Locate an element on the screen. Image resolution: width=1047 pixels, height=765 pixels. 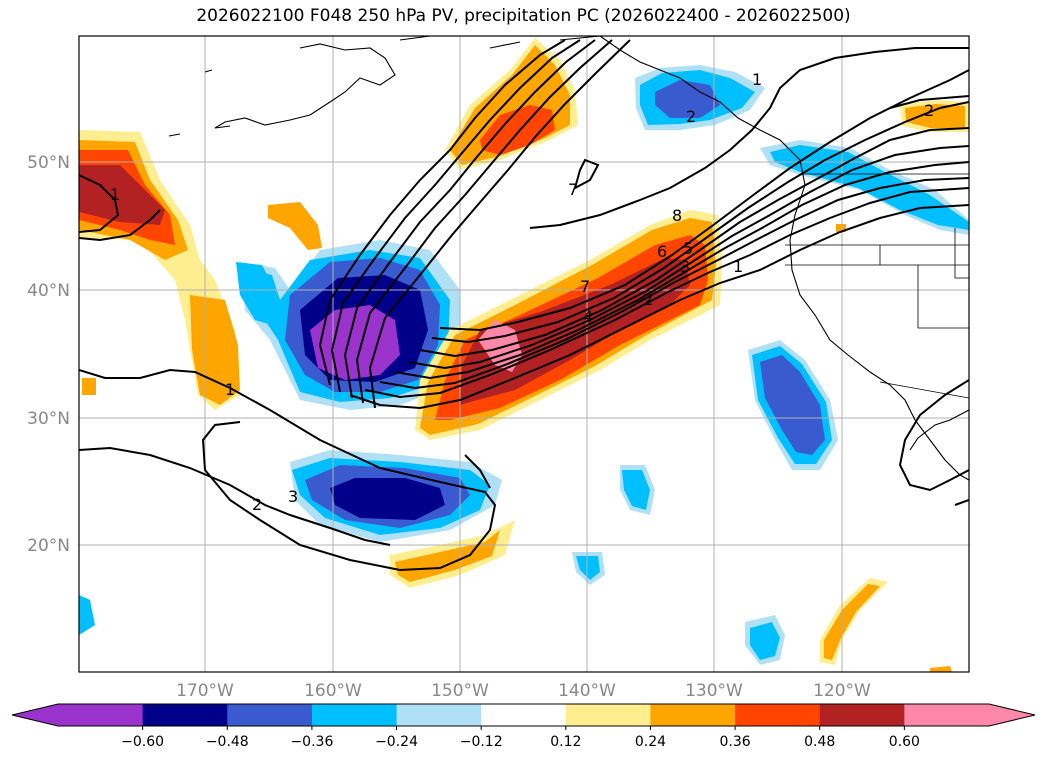
contour-label: 8 is located at coordinates (677, 215).